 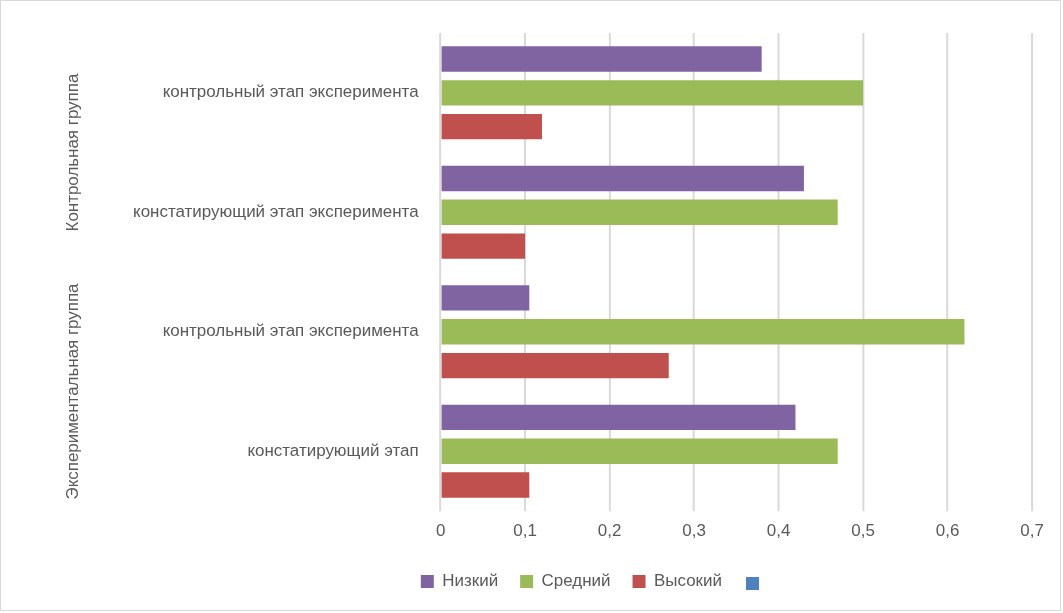 What do you see at coordinates (72, 152) in the screenshot?
I see `text: Контрольная группа` at bounding box center [72, 152].